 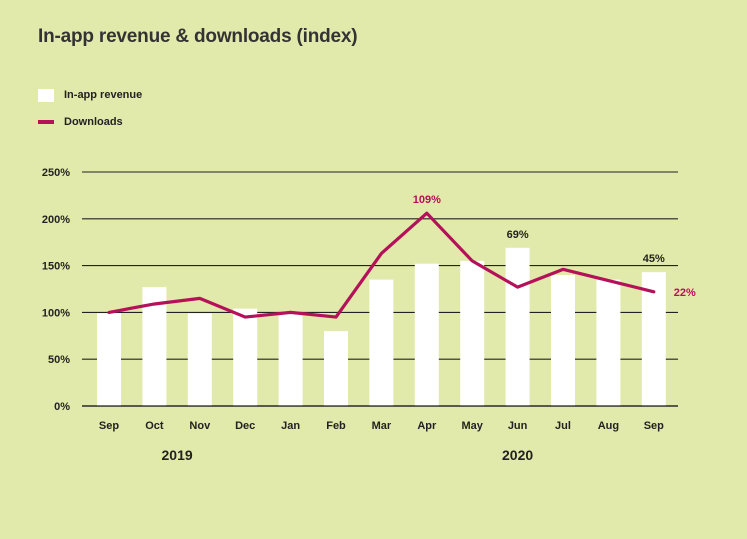 I want to click on x-tick-label: Jun, so click(x=518, y=426).